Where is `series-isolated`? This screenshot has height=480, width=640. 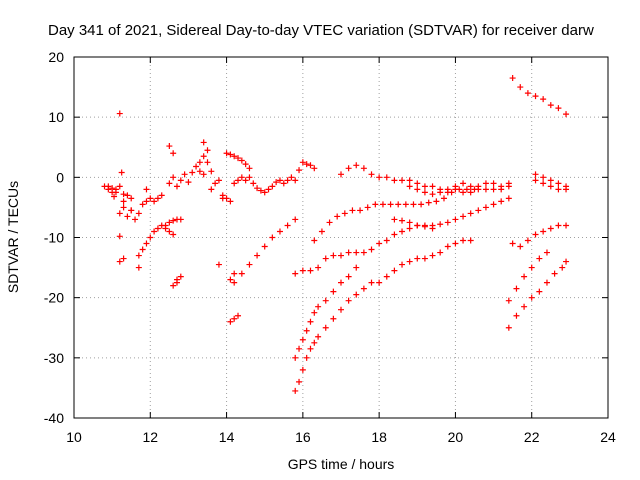 series-isolated is located at coordinates (171, 198).